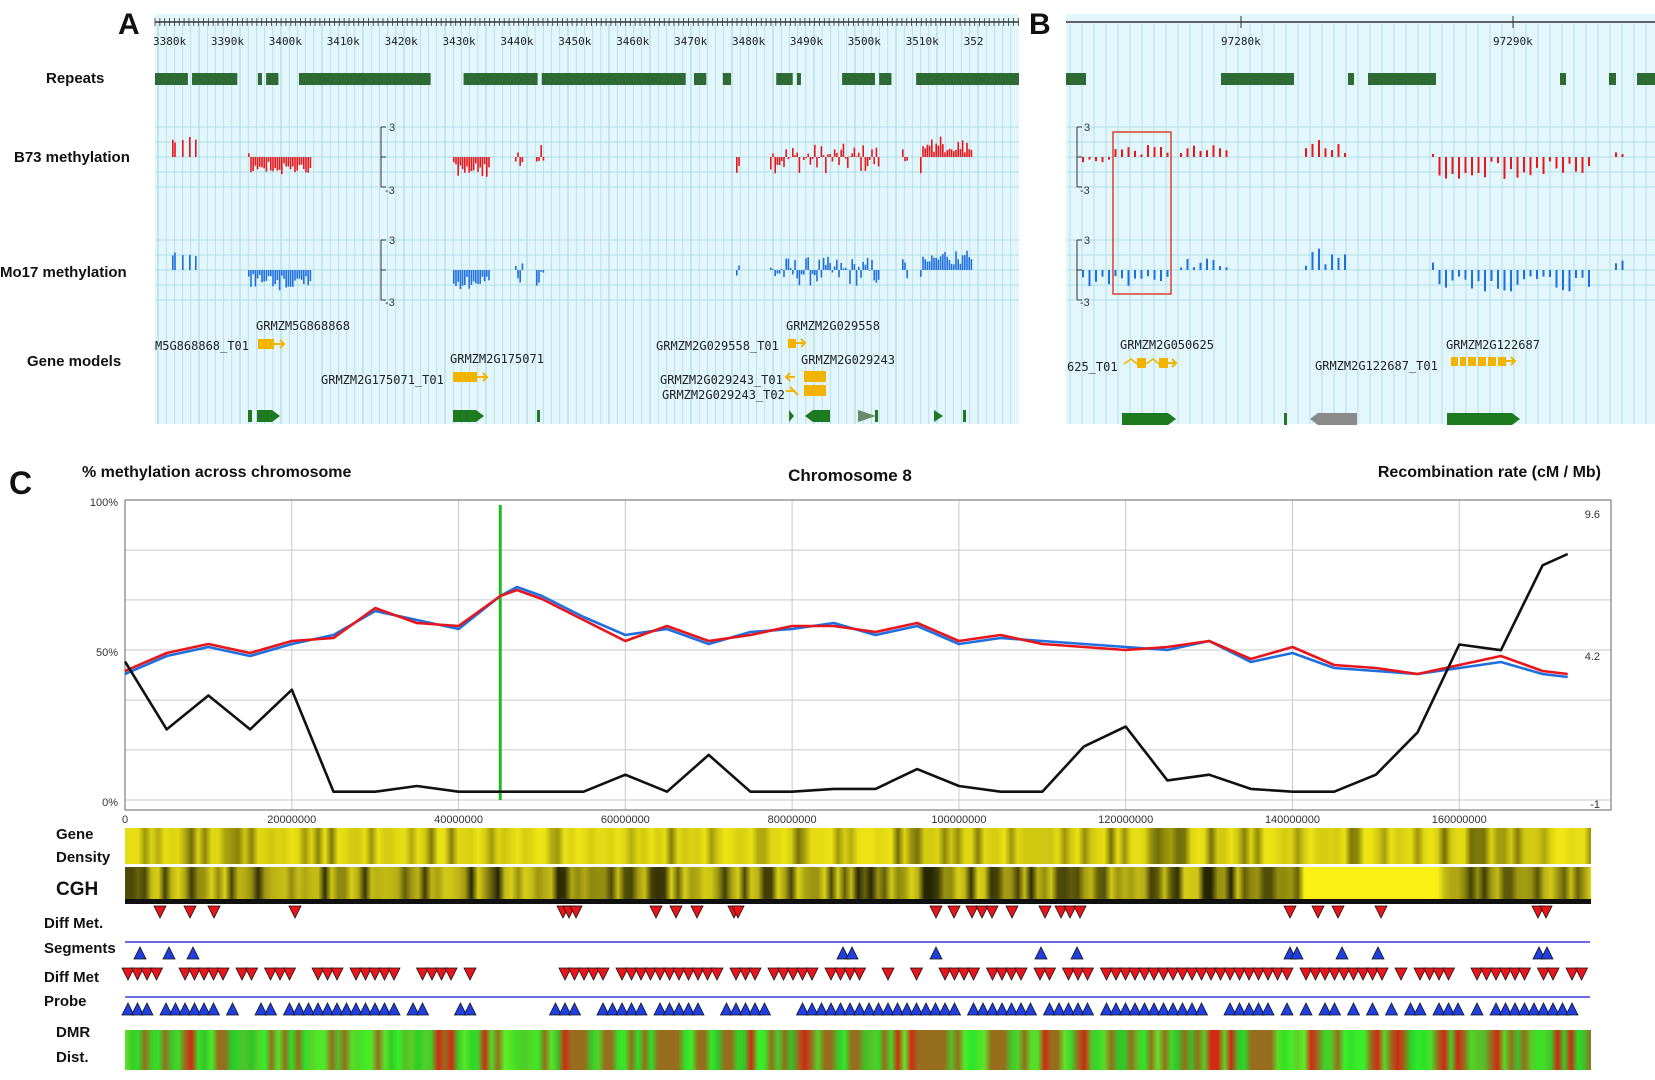 The height and width of the screenshot is (1080, 1655). Describe the element at coordinates (792, 820) in the screenshot. I see `x-tick-label: 80000000` at that location.